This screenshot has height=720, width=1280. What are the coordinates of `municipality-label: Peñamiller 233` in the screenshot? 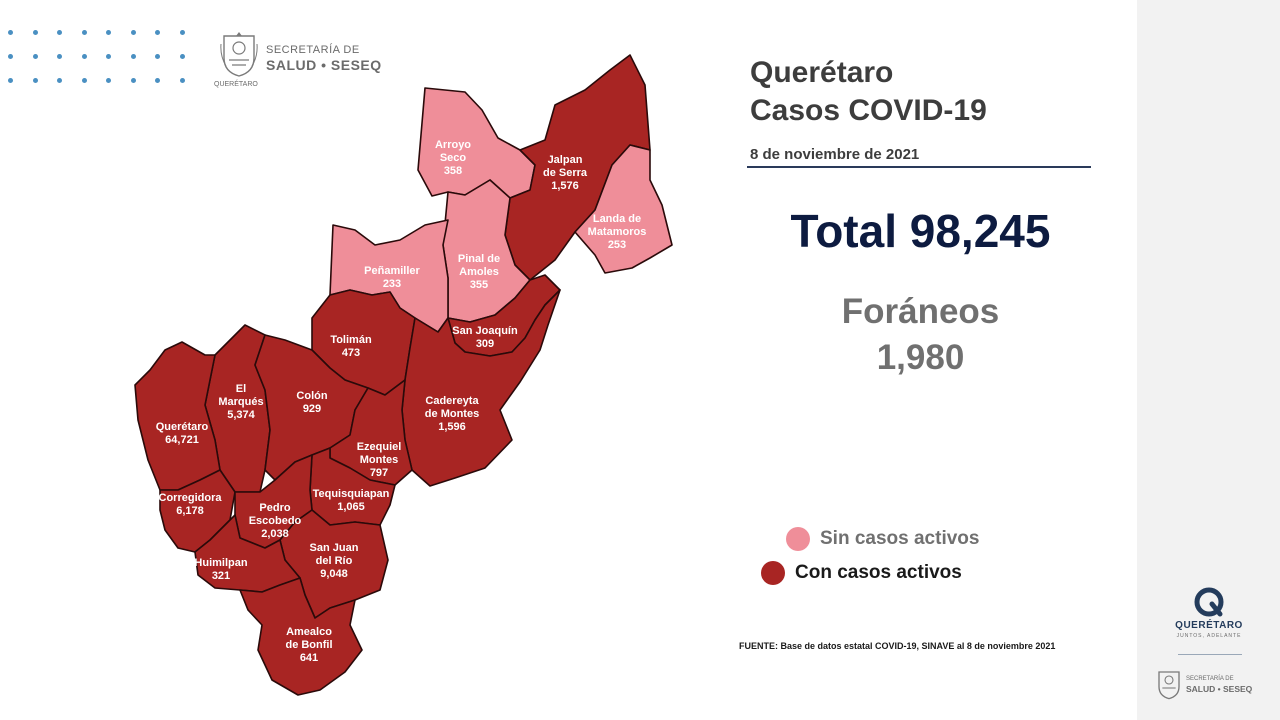 It's located at (392, 277).